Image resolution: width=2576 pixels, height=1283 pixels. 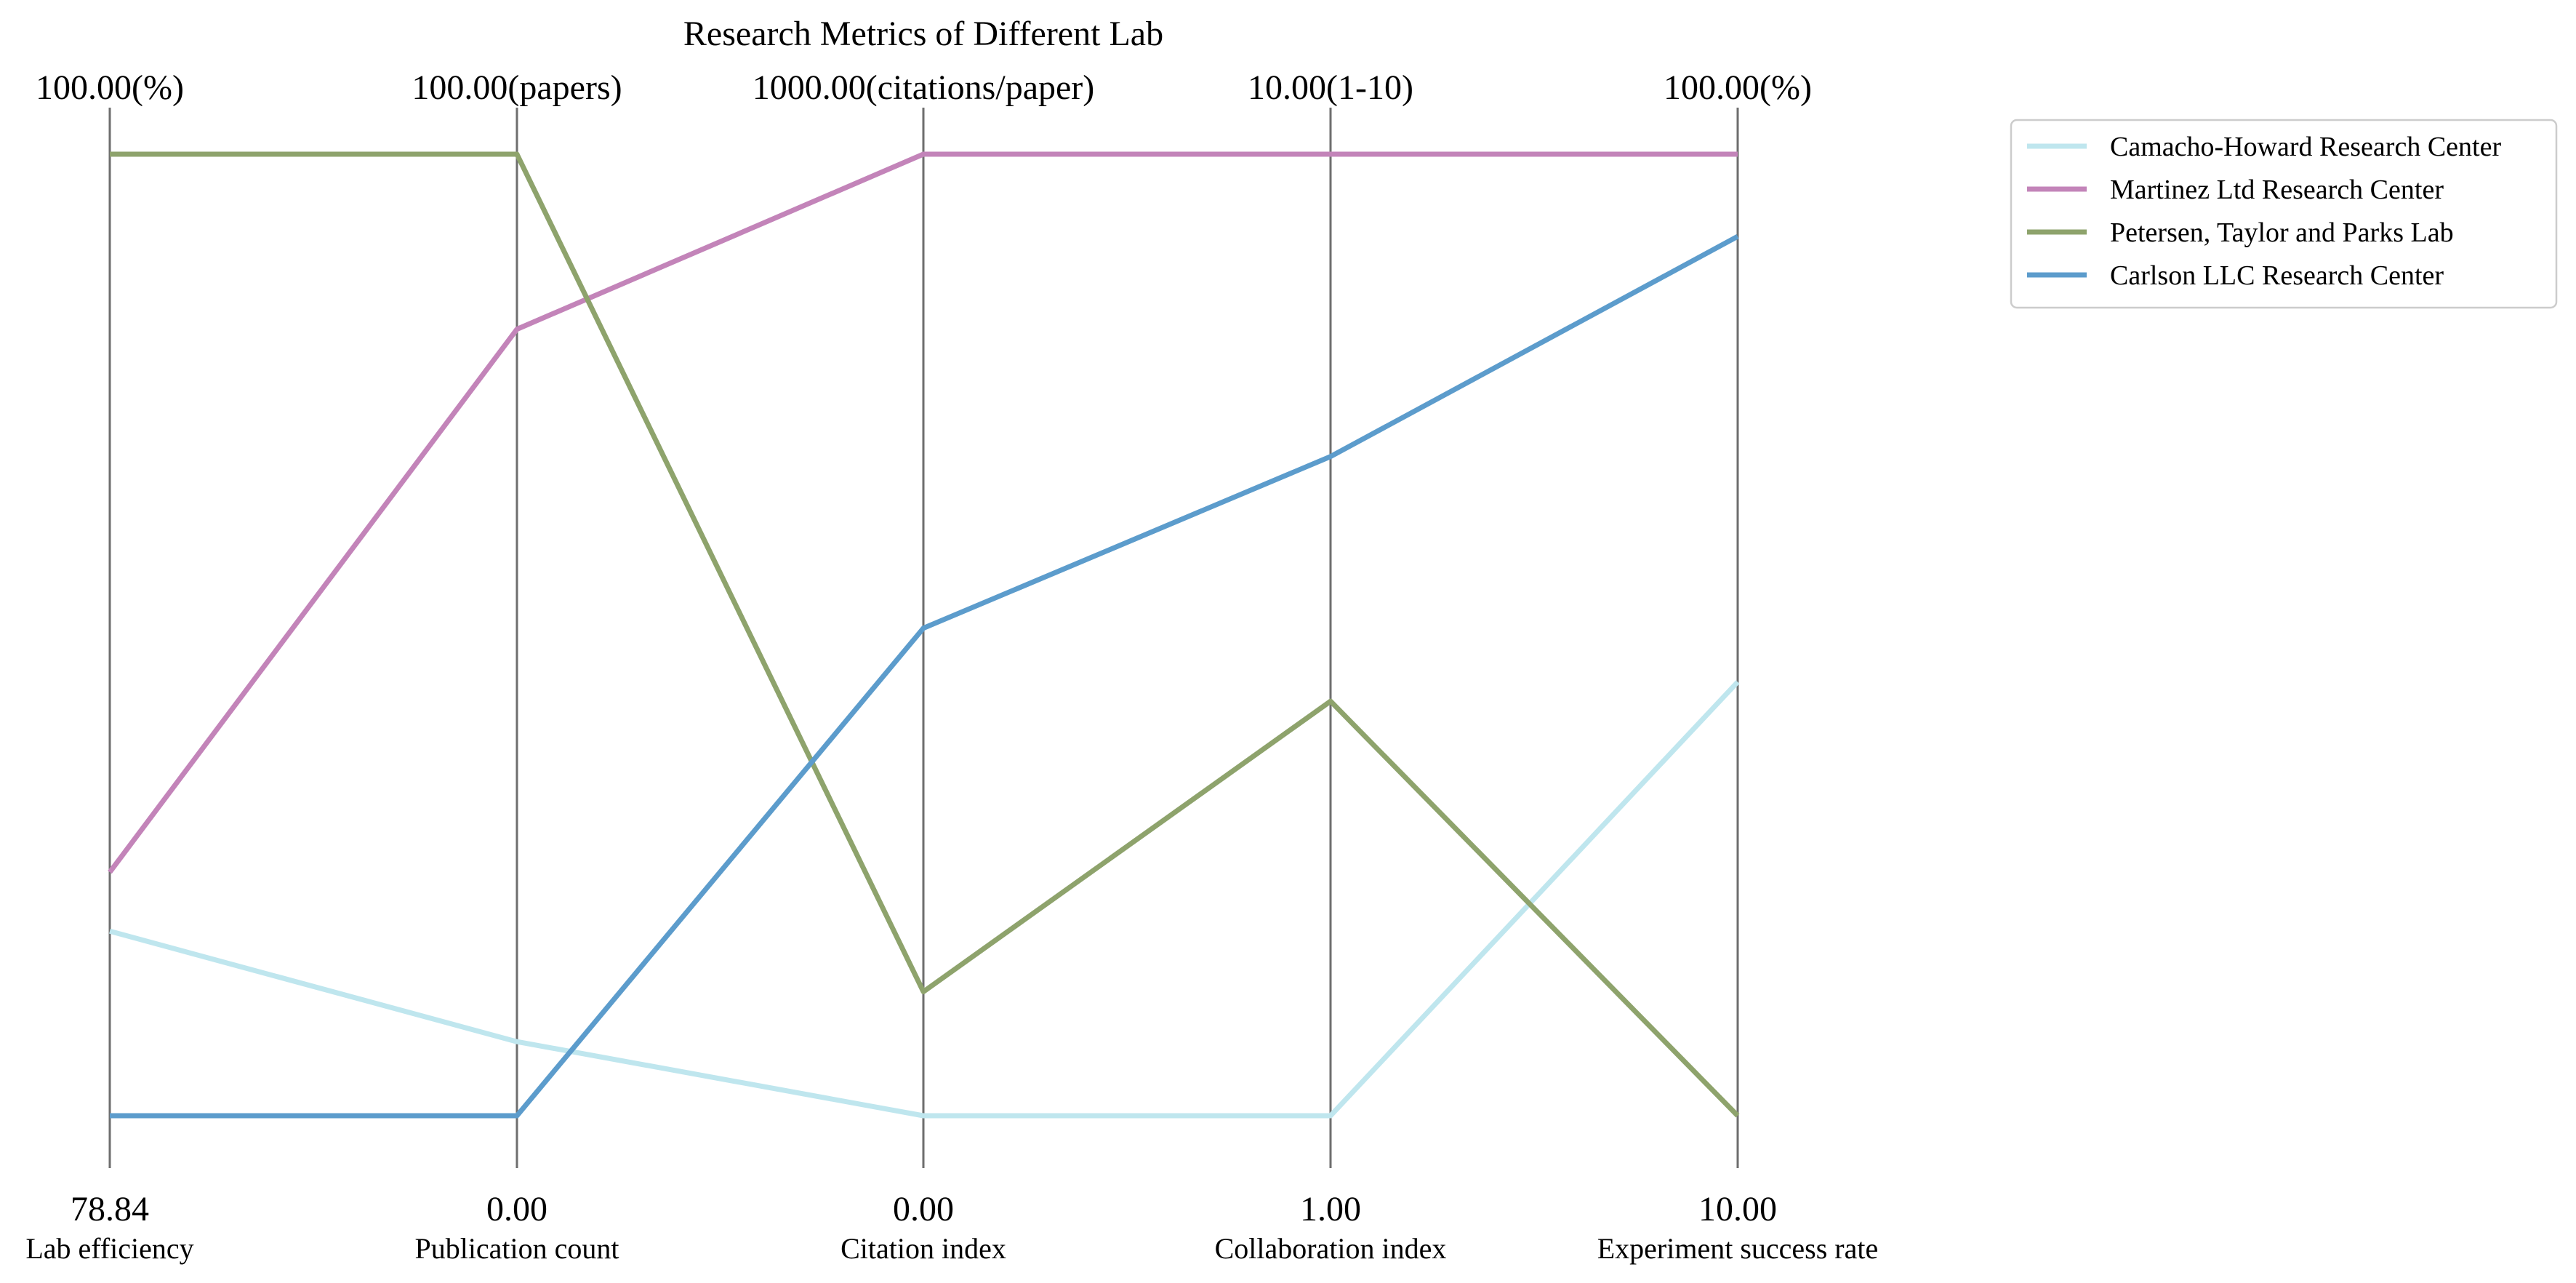 What do you see at coordinates (1737, 1209) in the screenshot?
I see `axis-min-label-experiment-success-rate: 10.00` at bounding box center [1737, 1209].